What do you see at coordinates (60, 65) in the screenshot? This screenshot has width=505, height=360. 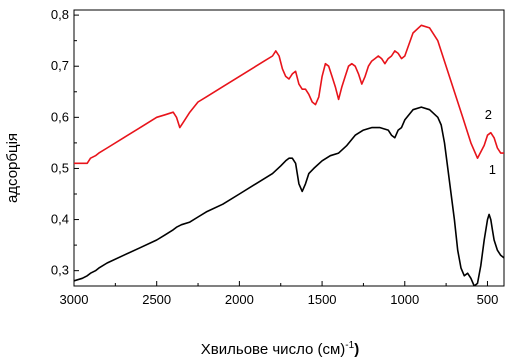 I see `y-tick-label: 0,7` at bounding box center [60, 65].